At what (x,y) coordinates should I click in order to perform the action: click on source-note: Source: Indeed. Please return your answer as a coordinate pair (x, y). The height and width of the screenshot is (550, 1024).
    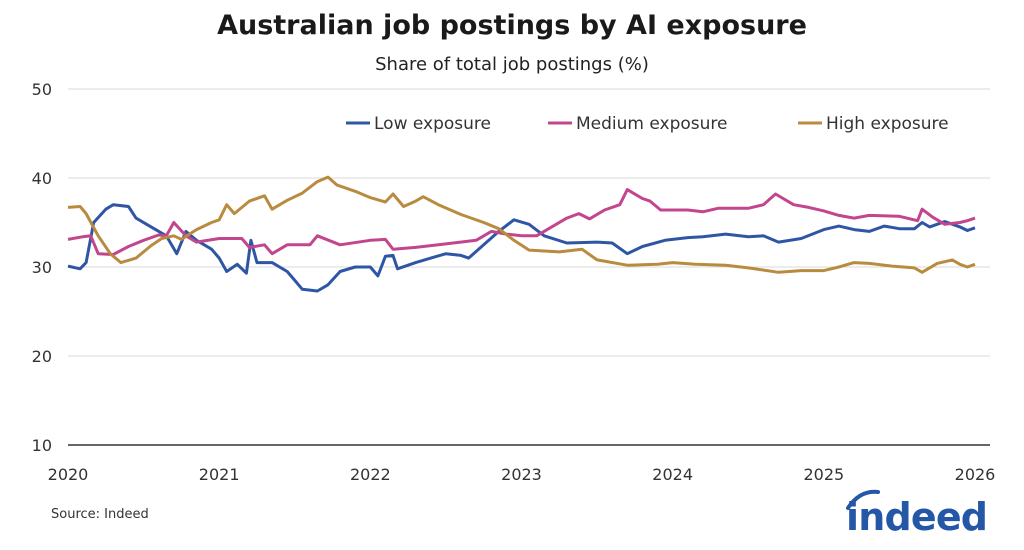
    Looking at the image, I should click on (100, 514).